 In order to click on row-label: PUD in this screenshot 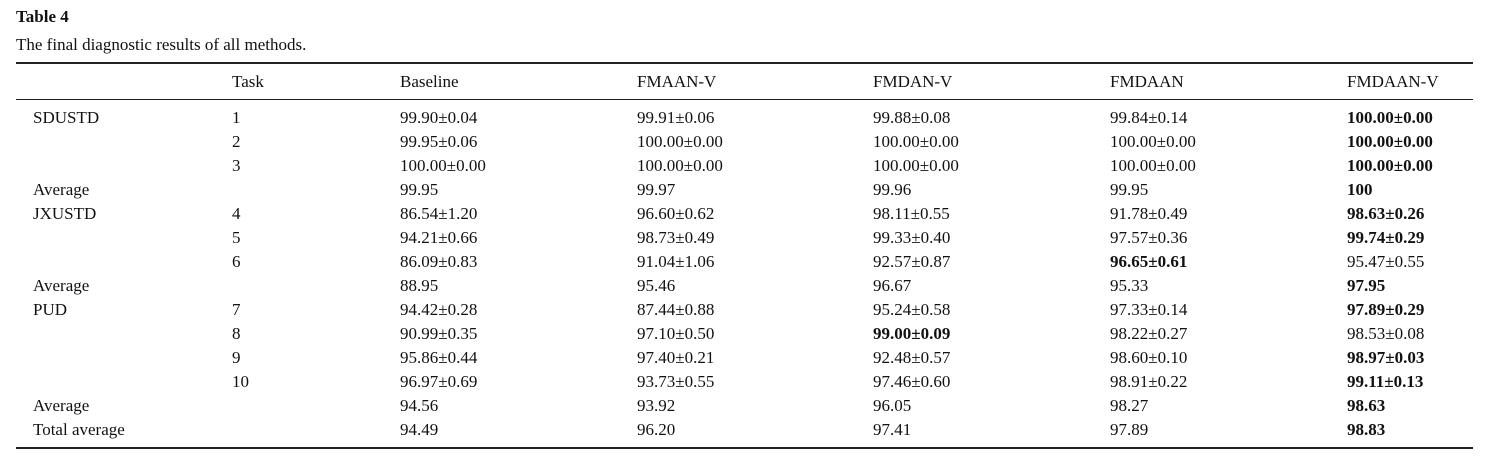, I will do `click(50, 309)`.